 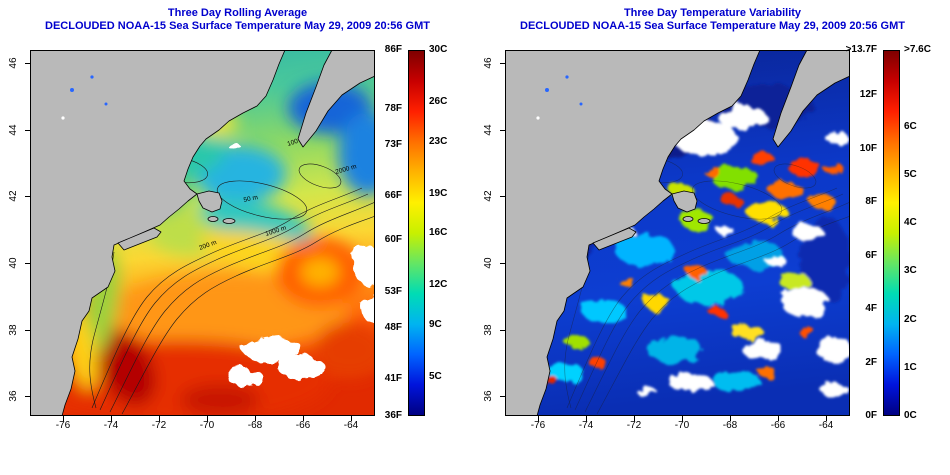 What do you see at coordinates (712, 13) in the screenshot?
I see `right-panel-title: Three Day Temperature Variability` at bounding box center [712, 13].